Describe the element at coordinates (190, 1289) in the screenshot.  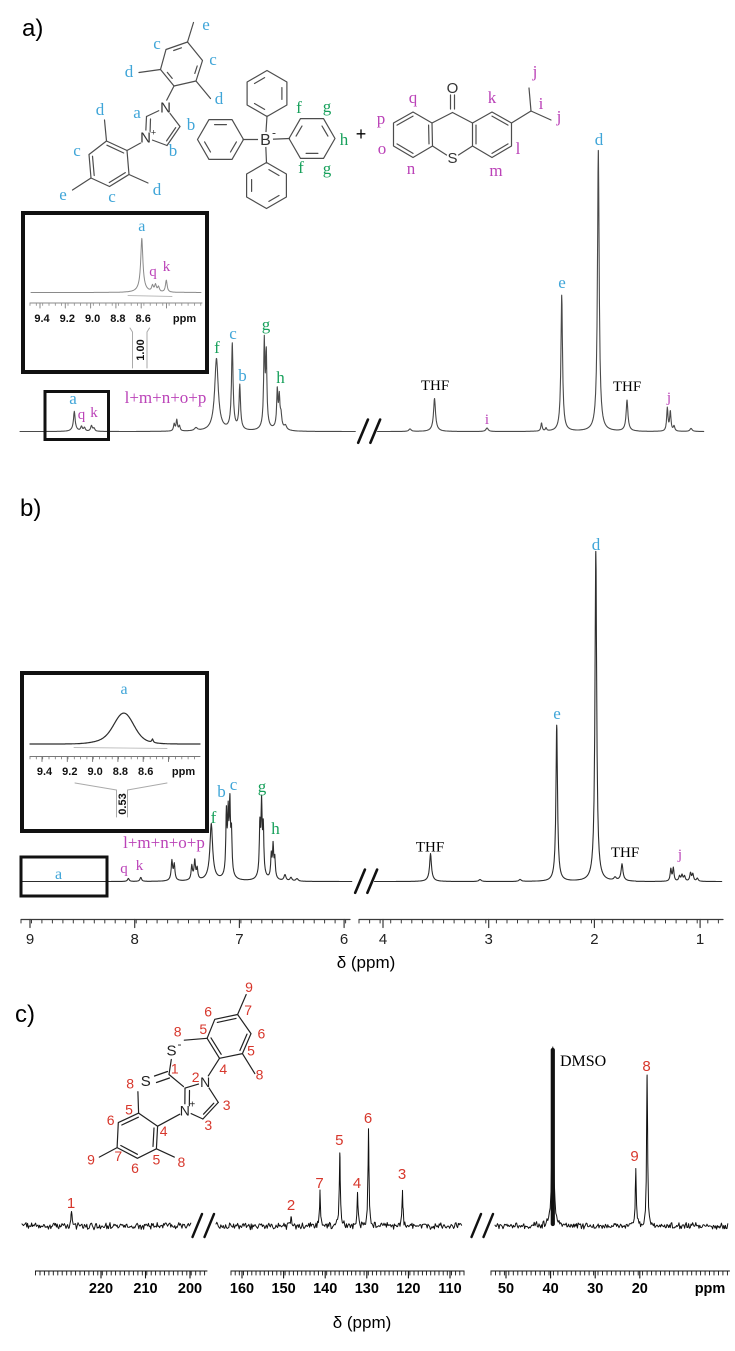
I see `svg-text: 200` at that location.